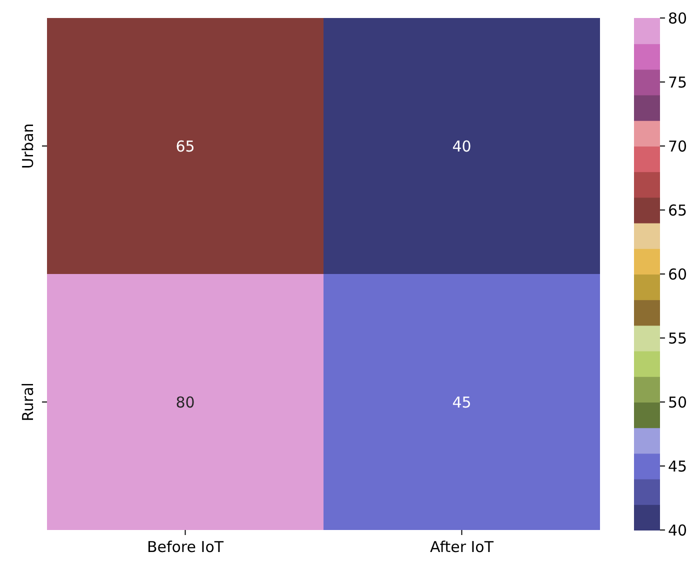 The image size is (697, 565). I want to click on y-tick-label: Urban, so click(28, 146).